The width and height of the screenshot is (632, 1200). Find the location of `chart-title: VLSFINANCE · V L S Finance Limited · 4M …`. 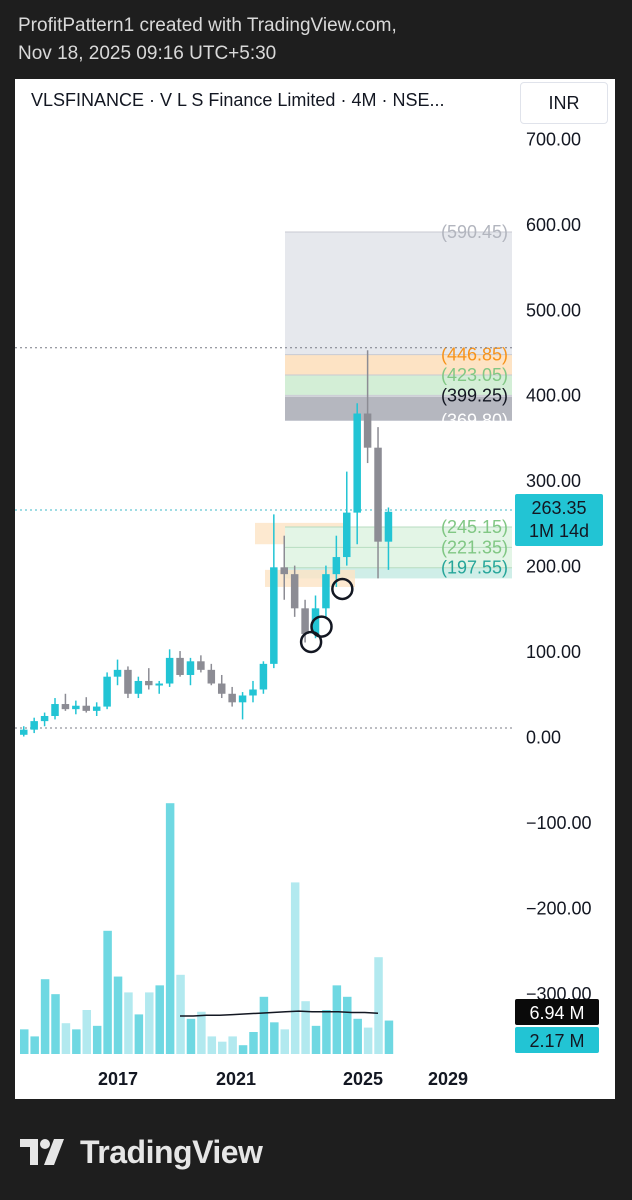

chart-title: VLSFINANCE · V L S Finance Limited · 4M … is located at coordinates (238, 100).